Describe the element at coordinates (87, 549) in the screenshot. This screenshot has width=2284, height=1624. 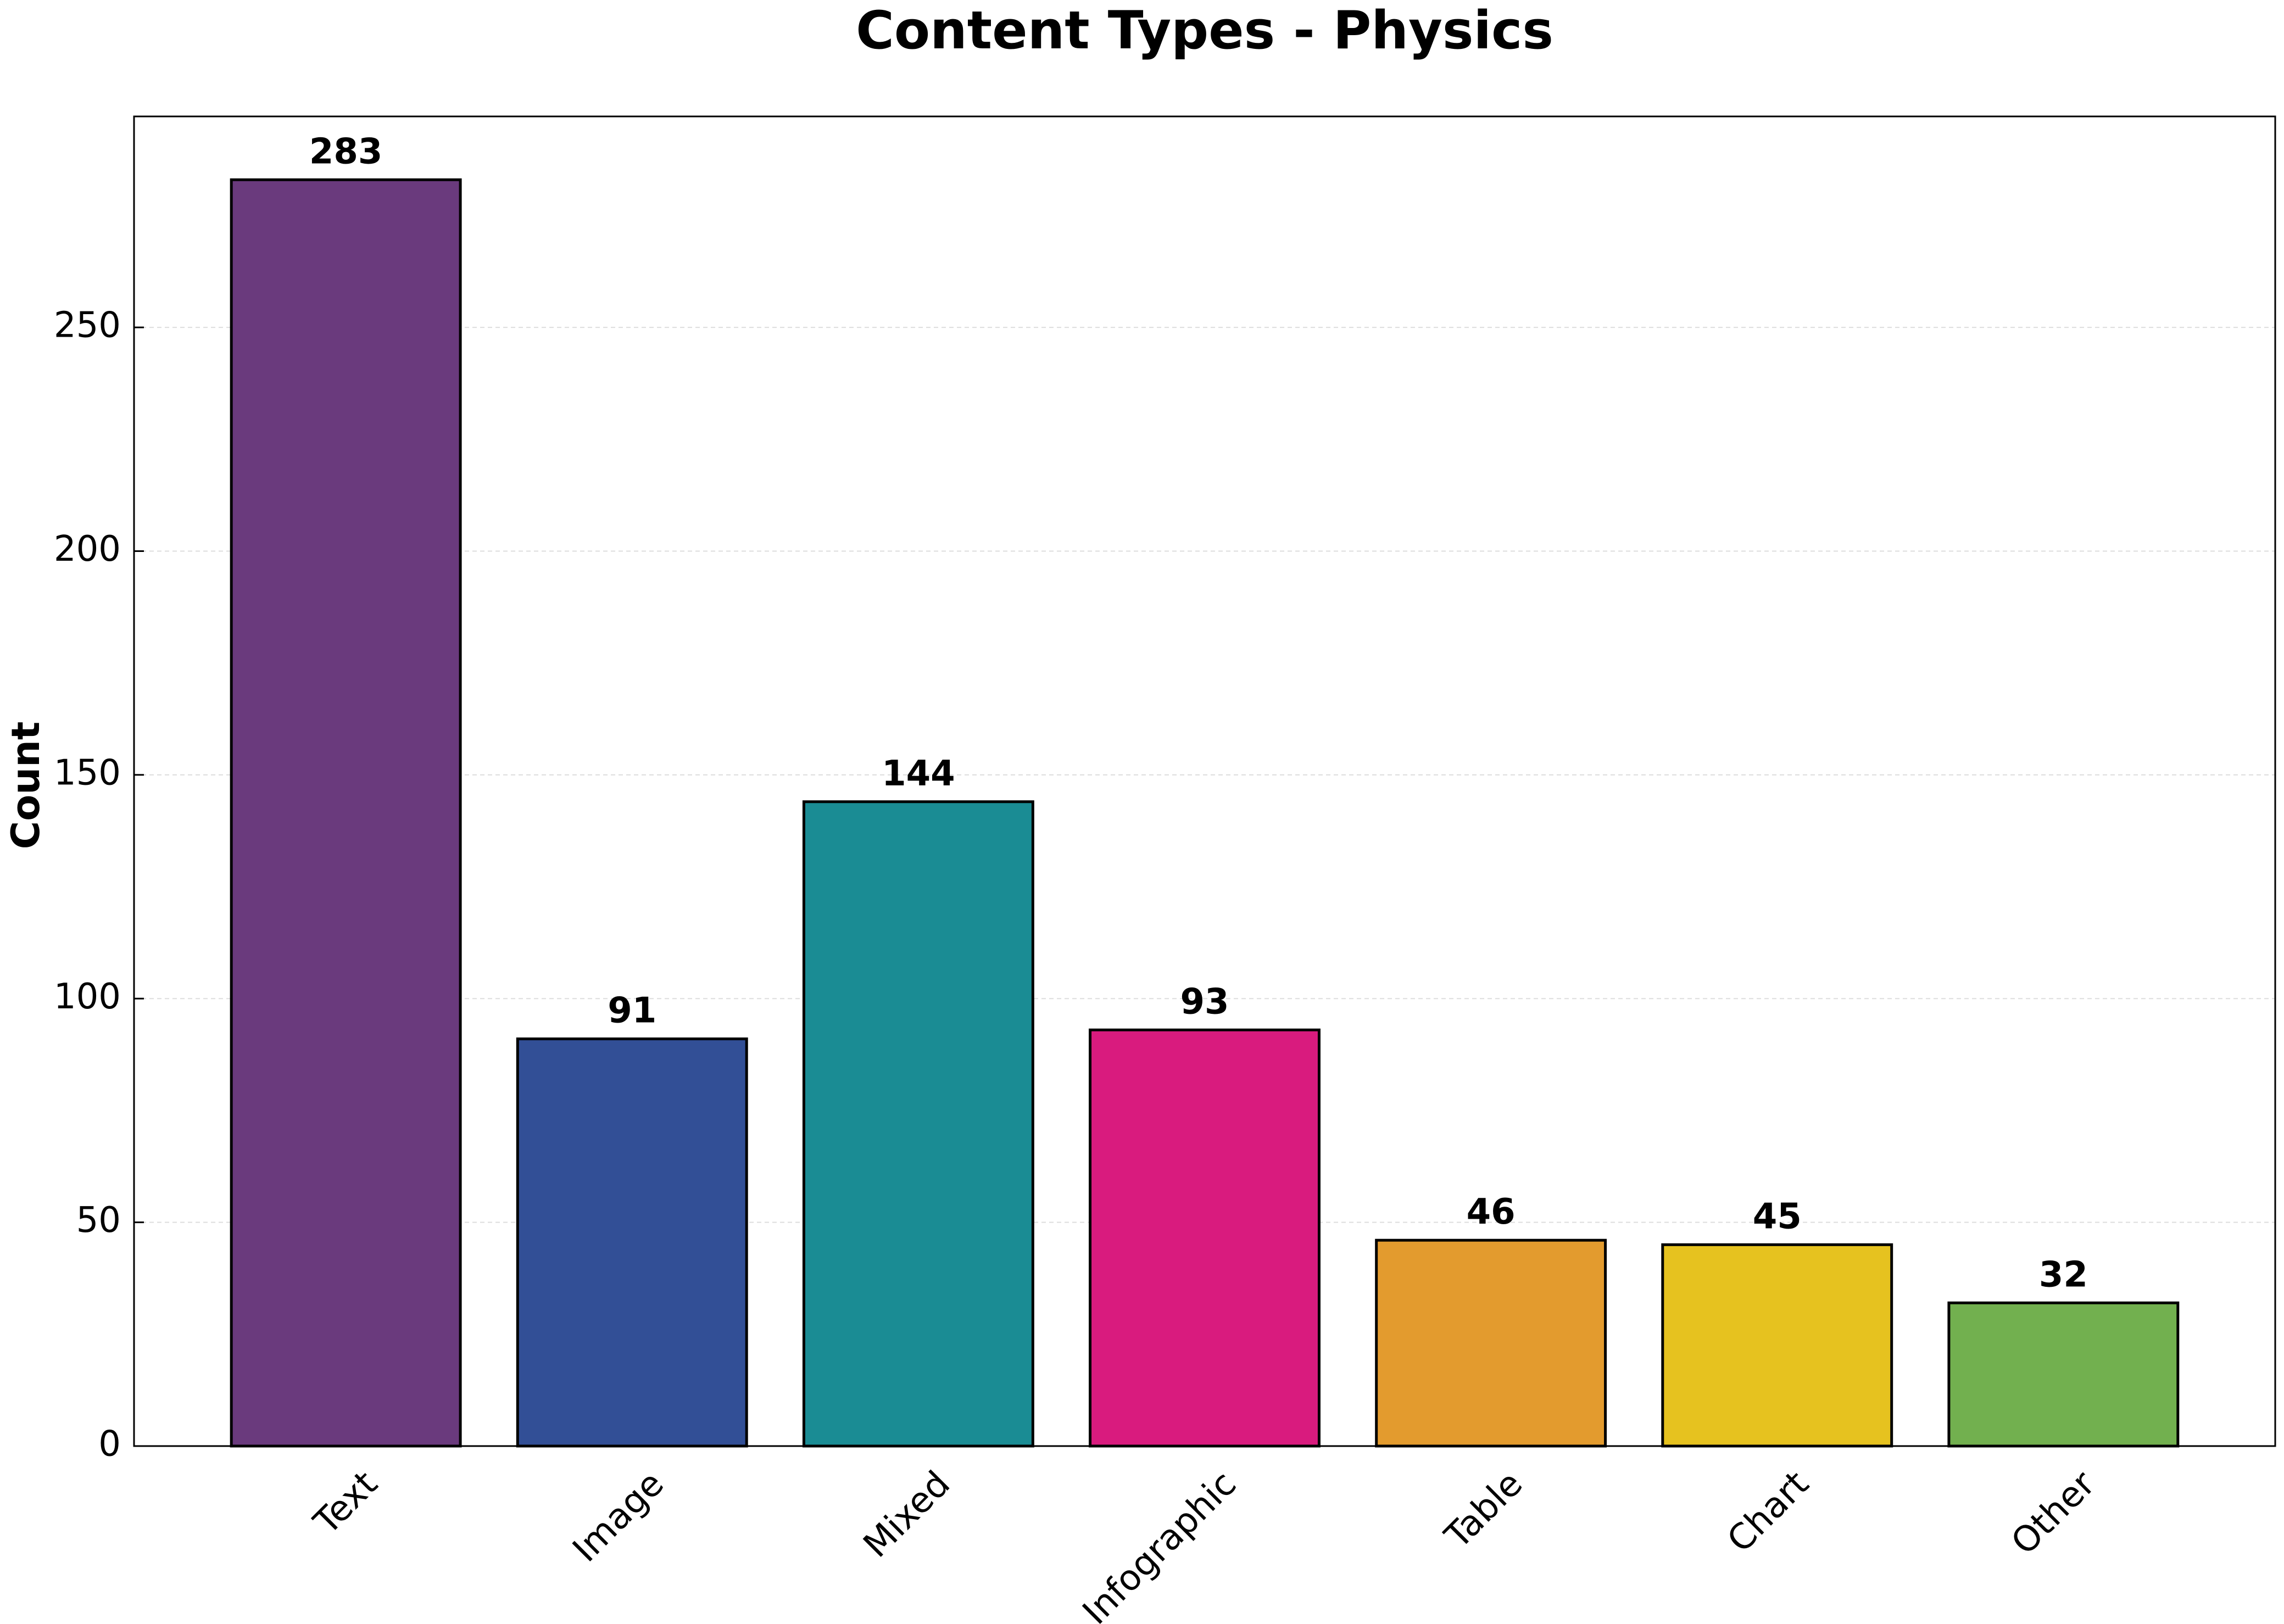
I see `y-tick-label: 200` at that location.